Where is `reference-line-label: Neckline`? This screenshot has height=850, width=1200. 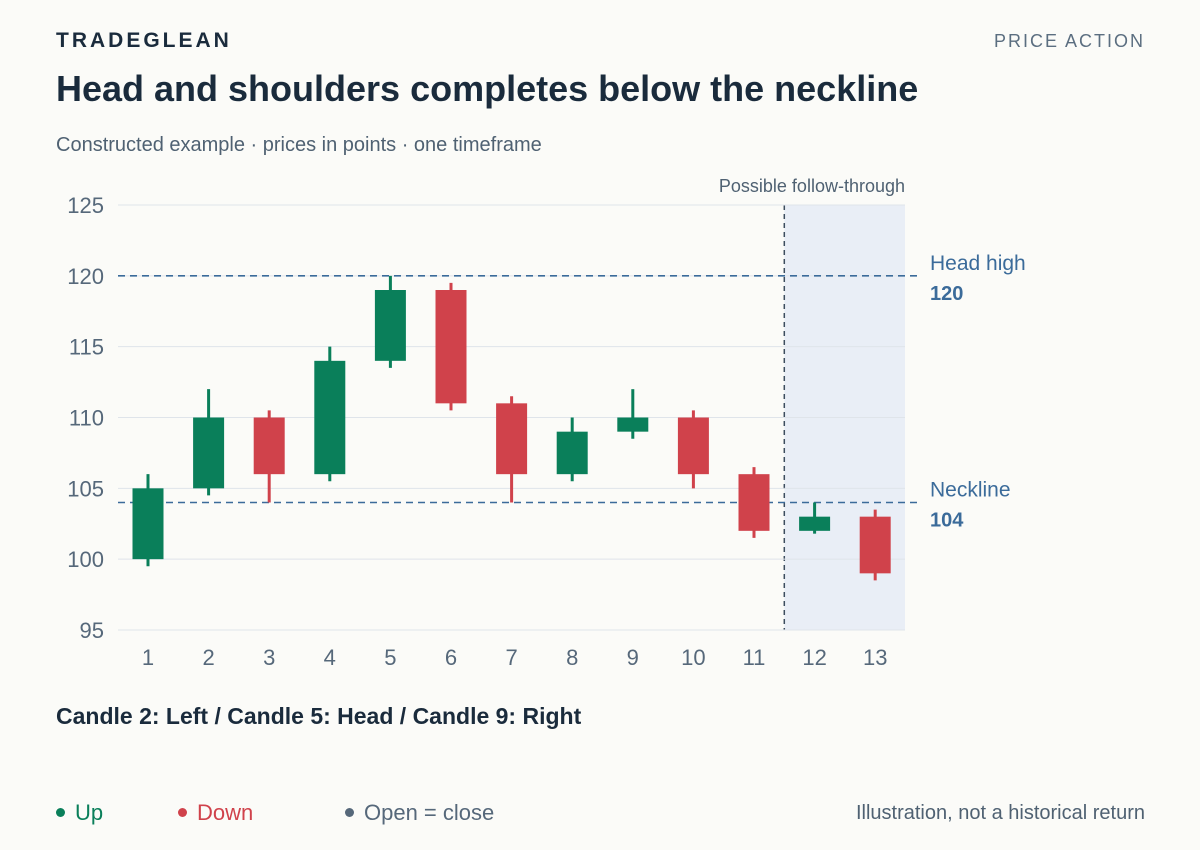 reference-line-label: Neckline is located at coordinates (970, 490).